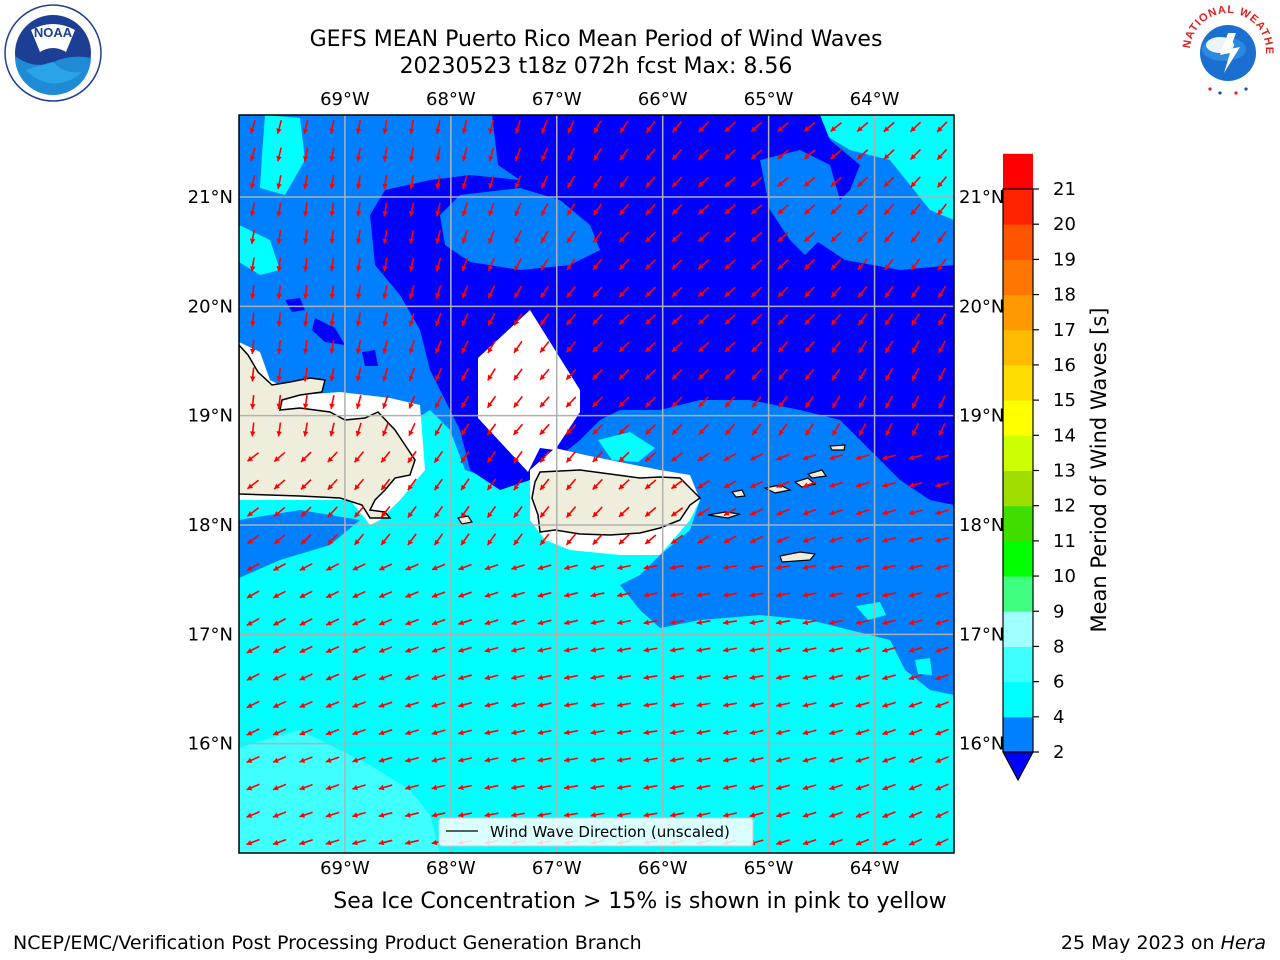 The width and height of the screenshot is (1280, 960). Describe the element at coordinates (1064, 259) in the screenshot. I see `colorbar-tick-label-14: 19` at that location.